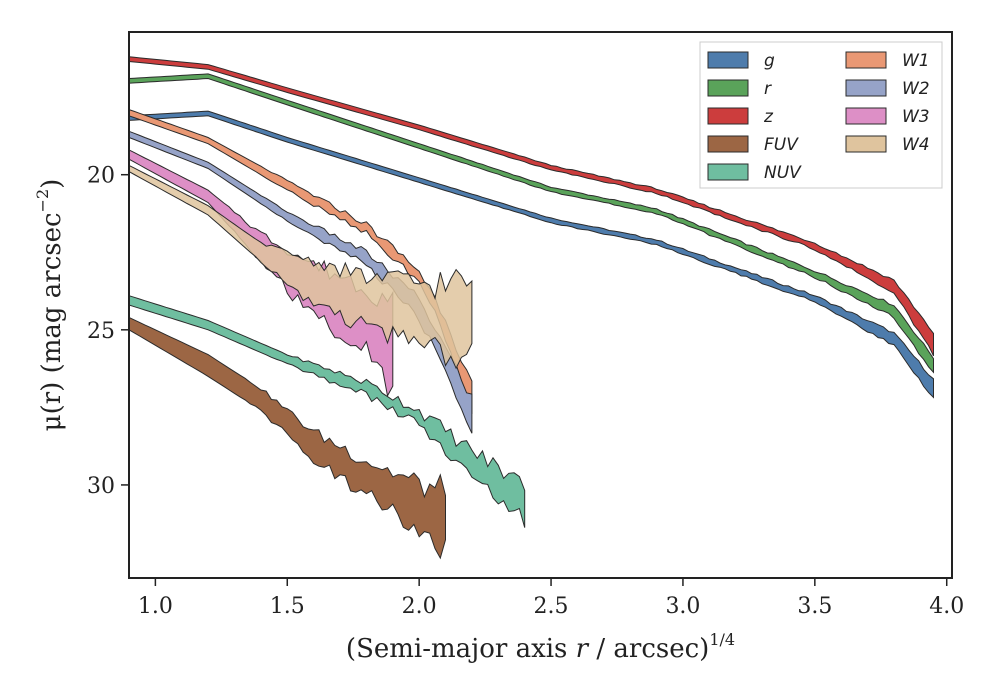  I want to click on x-tick-label: 1.5, so click(287, 606).